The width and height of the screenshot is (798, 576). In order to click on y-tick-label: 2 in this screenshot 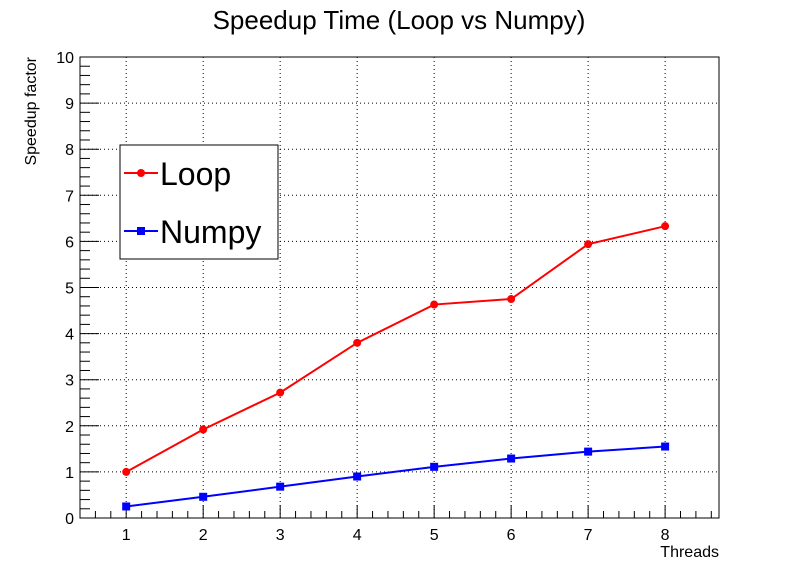, I will do `click(69, 427)`.